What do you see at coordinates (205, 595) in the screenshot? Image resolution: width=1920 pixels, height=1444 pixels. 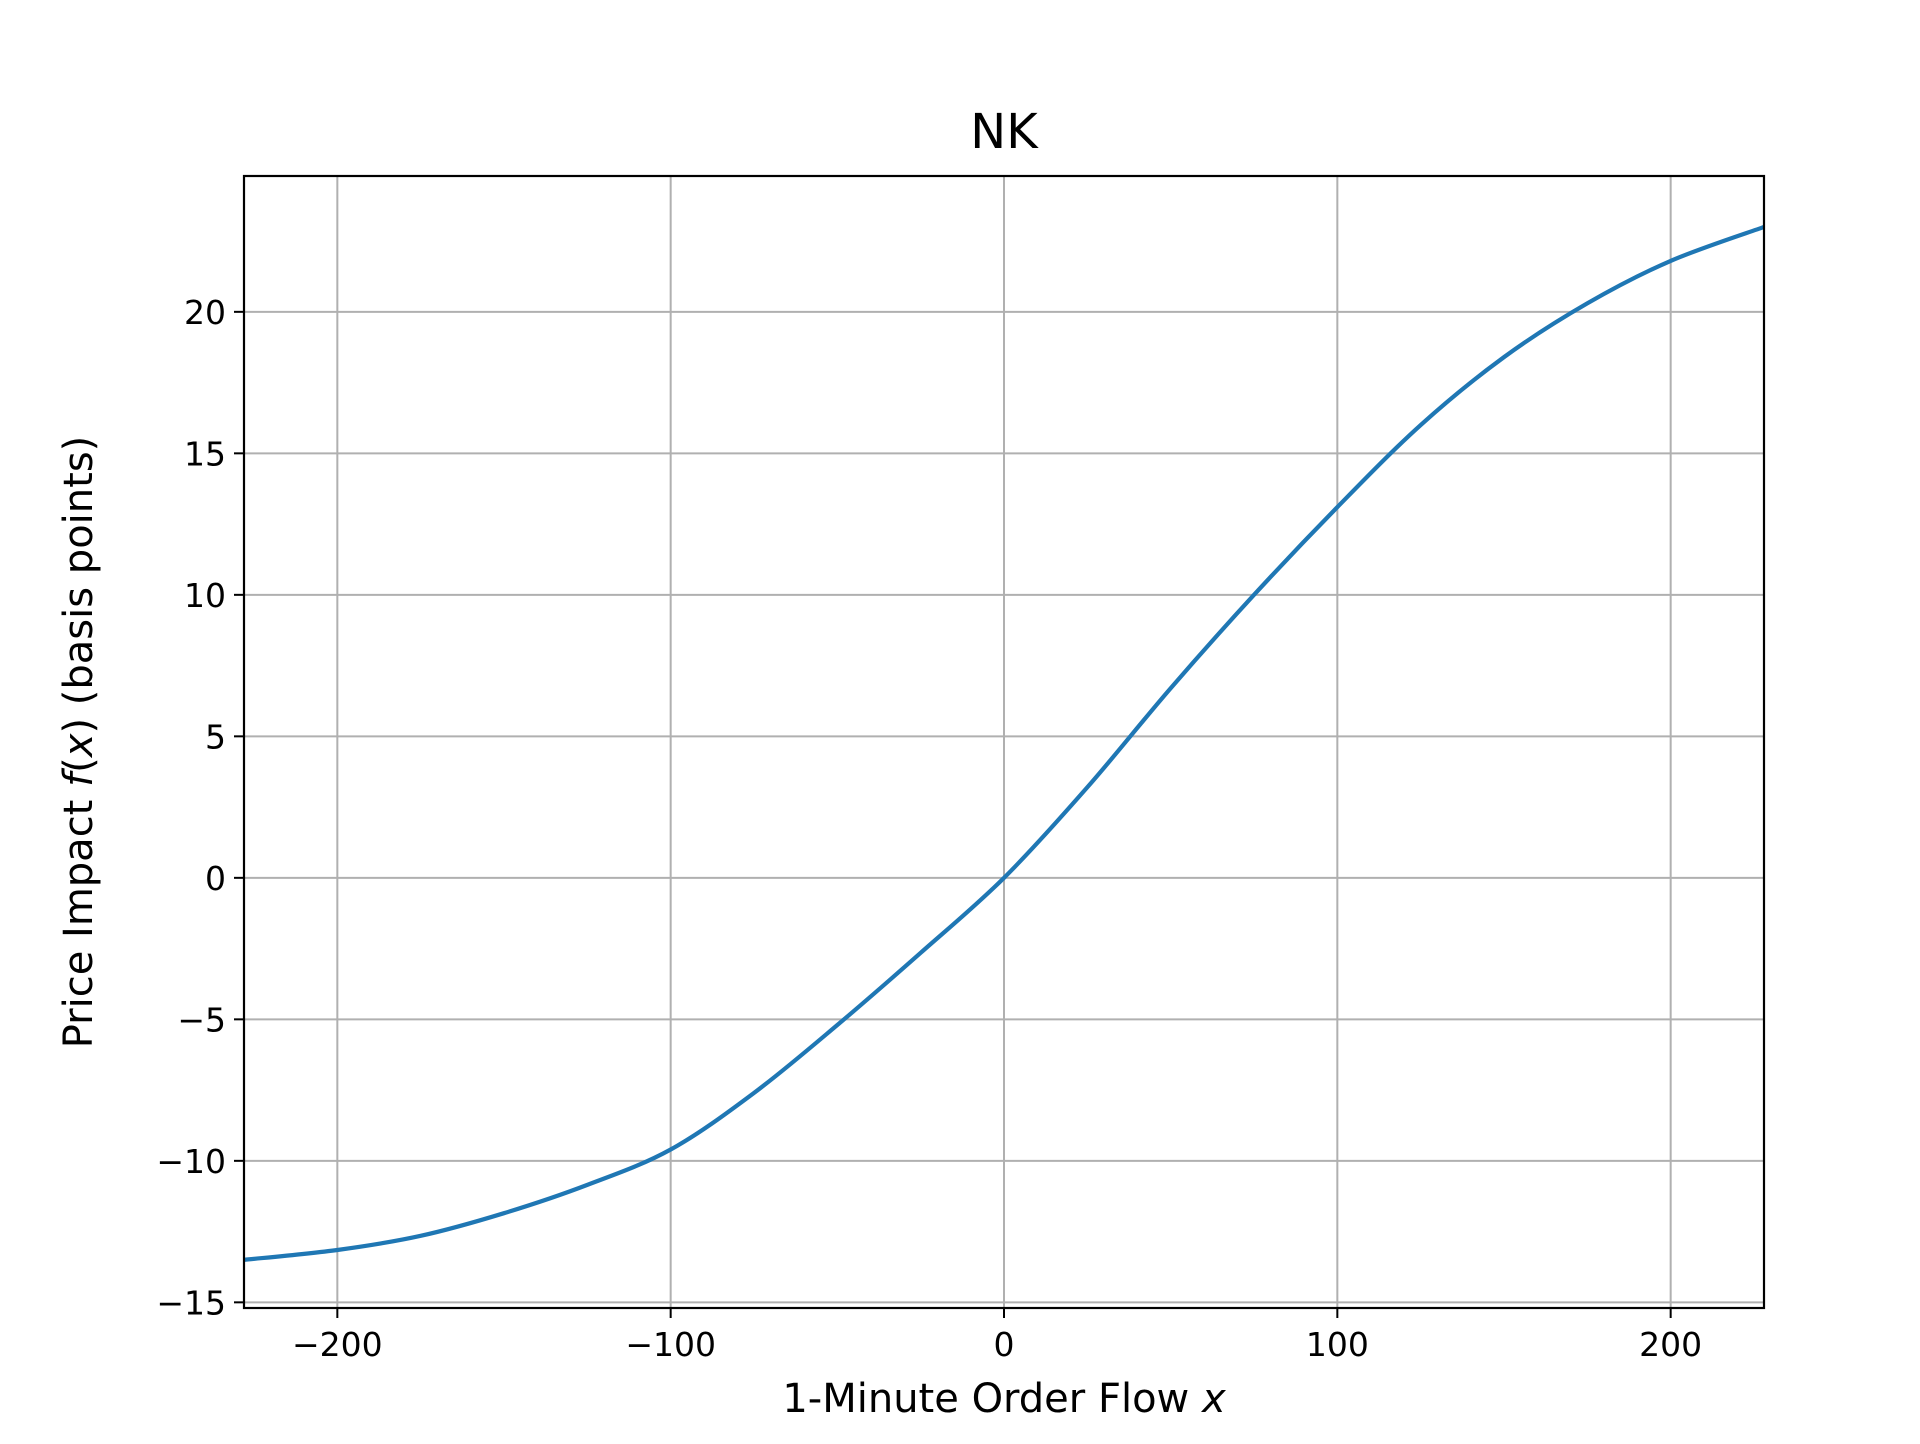 I see `y-tick-label: 10` at bounding box center [205, 595].